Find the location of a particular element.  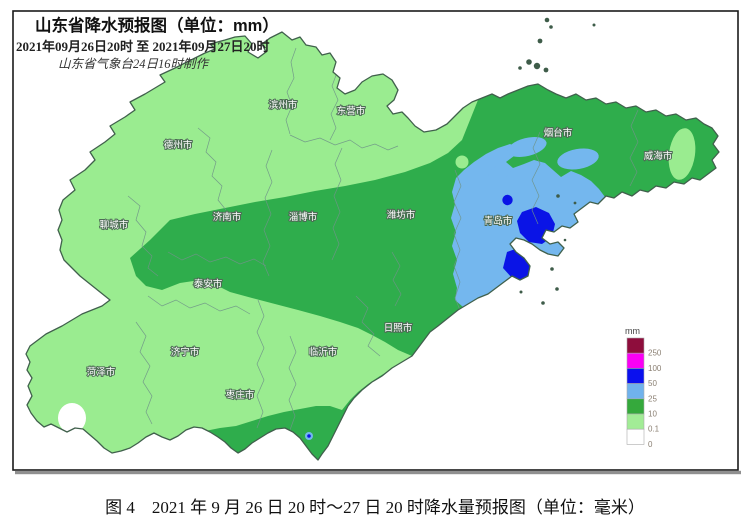

city-label-yantai: 烟台市 is located at coordinates (558, 133).